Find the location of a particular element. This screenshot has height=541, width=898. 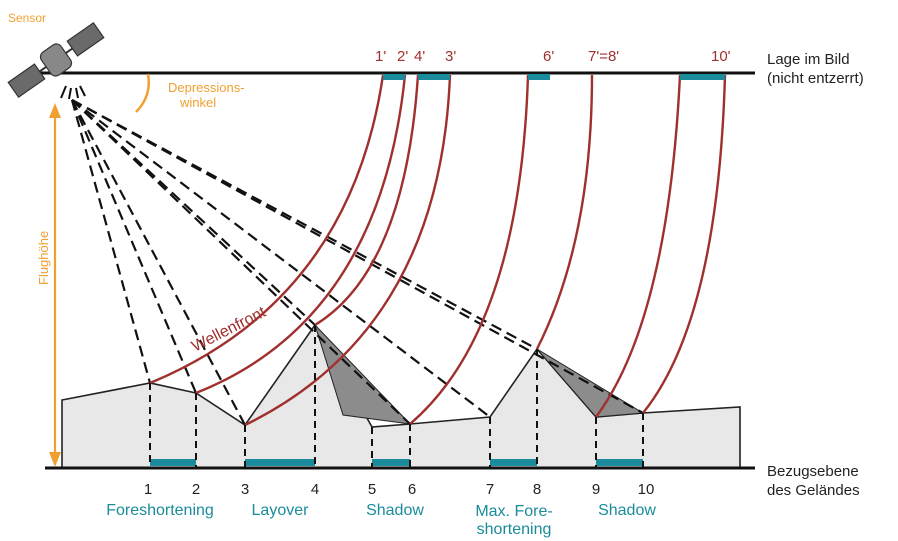

image-point-label: 2' is located at coordinates (402, 56).